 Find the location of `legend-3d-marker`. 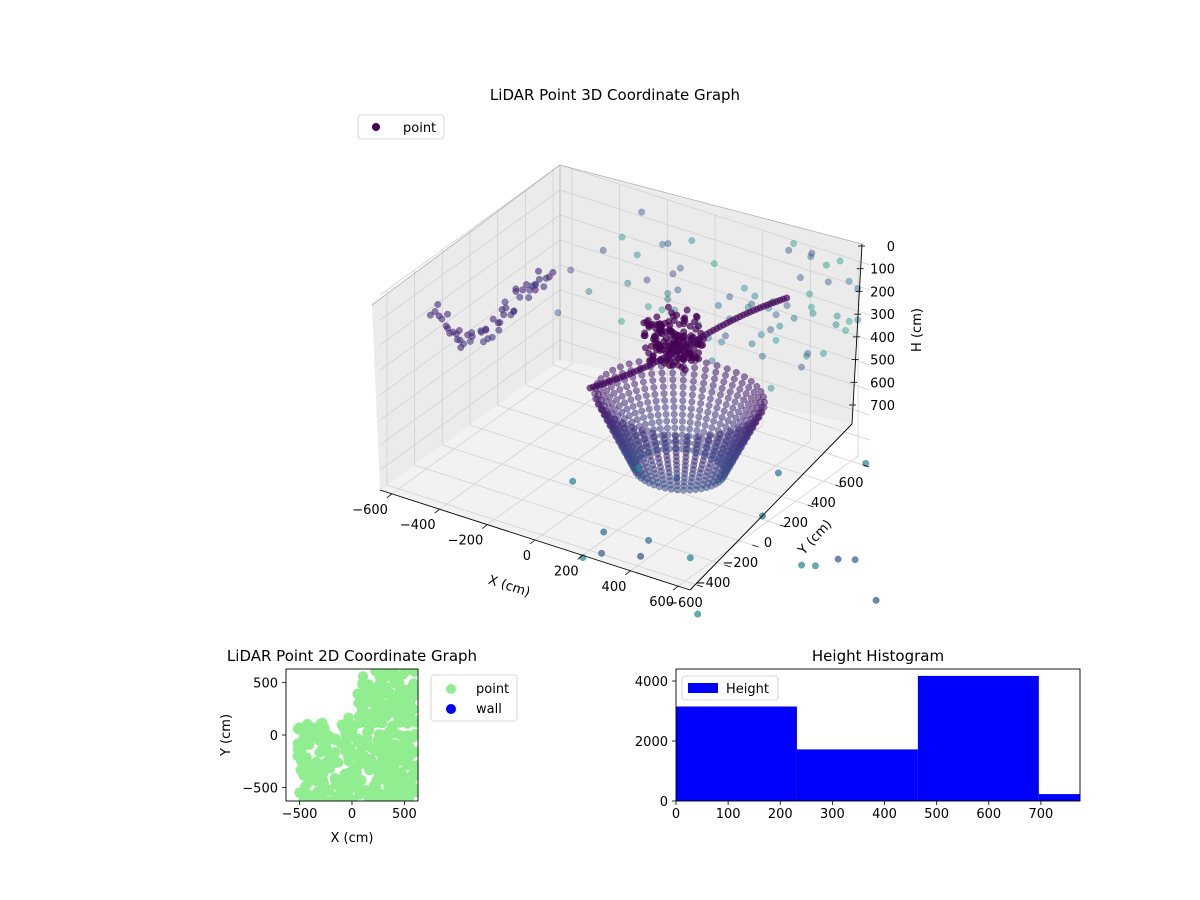

legend-3d-marker is located at coordinates (376, 127).